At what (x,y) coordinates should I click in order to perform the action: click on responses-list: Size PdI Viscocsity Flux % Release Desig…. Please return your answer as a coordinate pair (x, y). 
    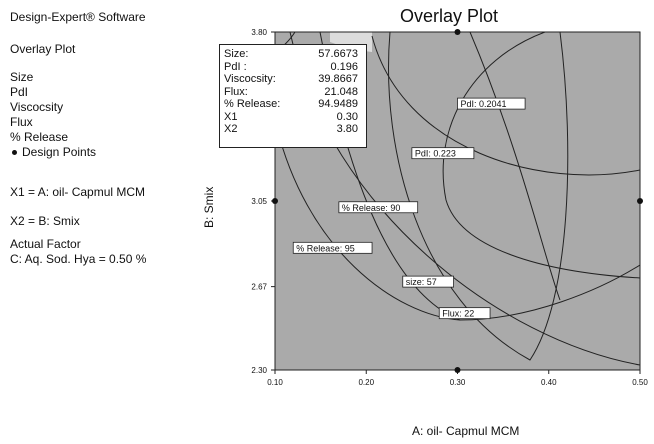
    Looking at the image, I should click on (53, 115).